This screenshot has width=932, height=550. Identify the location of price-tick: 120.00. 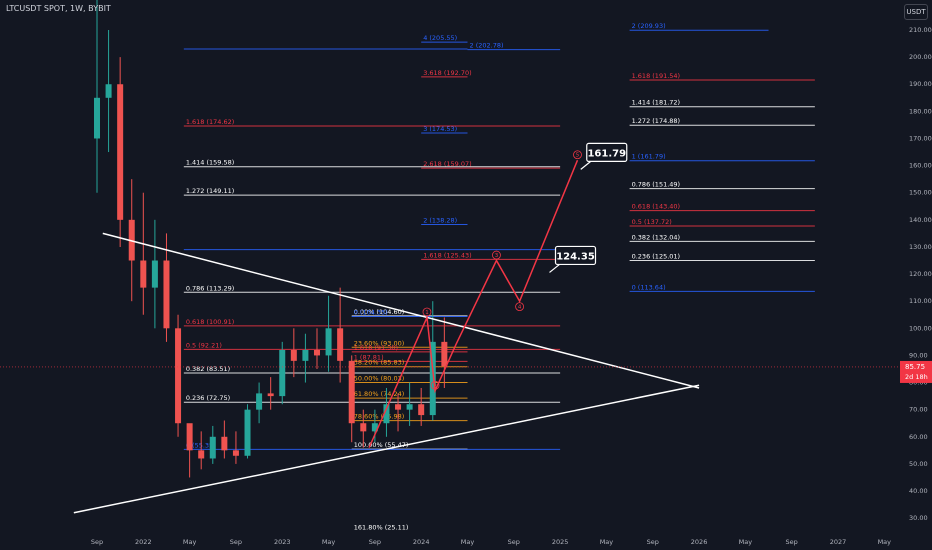
(920, 274).